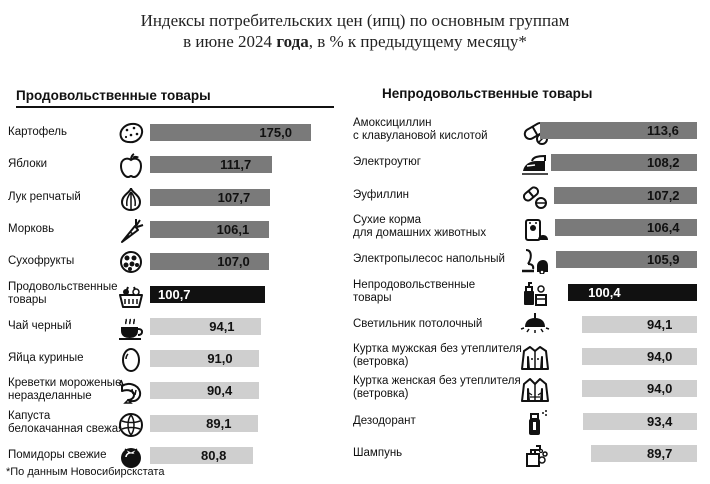 The image size is (710, 484). What do you see at coordinates (66, 422) in the screenshot?
I see `category-label: Капуста белокачанная свежая` at bounding box center [66, 422].